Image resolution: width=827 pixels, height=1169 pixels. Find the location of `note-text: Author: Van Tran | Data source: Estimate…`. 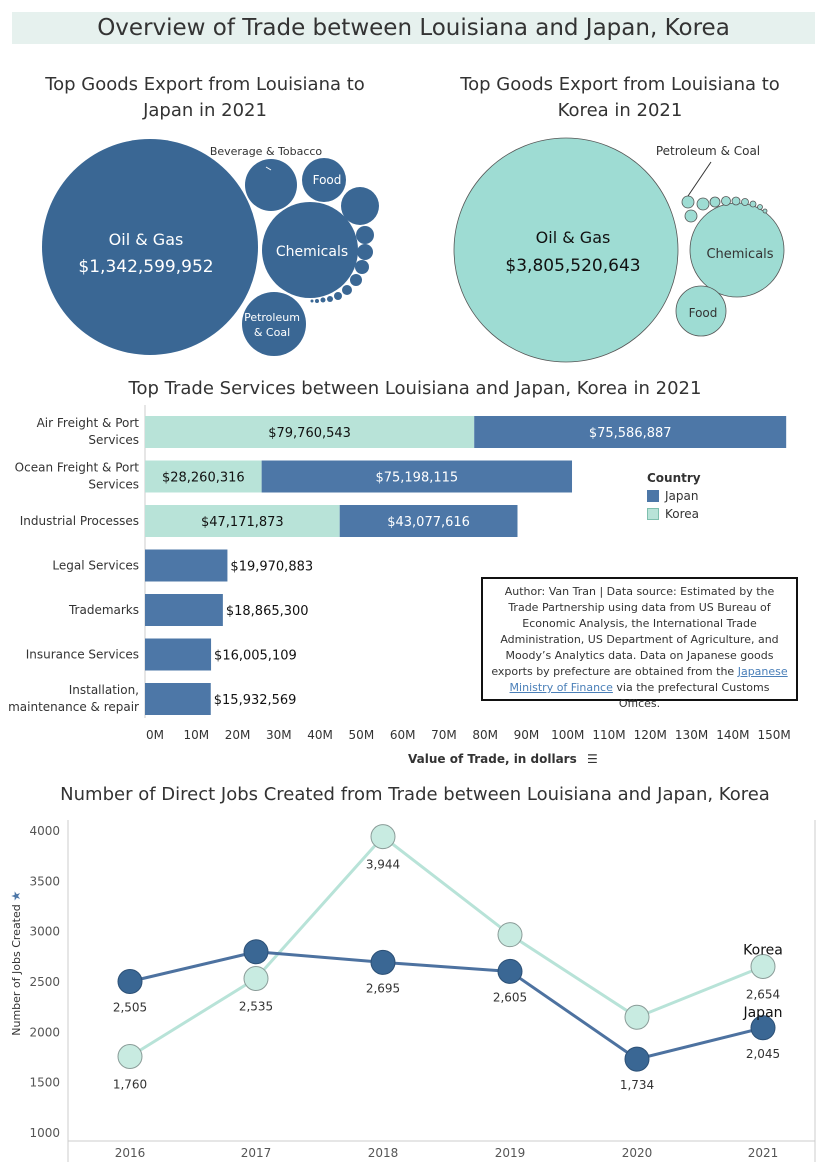

note-text: Author: Van Tran | Data source: Estimate… is located at coordinates (635, 631).